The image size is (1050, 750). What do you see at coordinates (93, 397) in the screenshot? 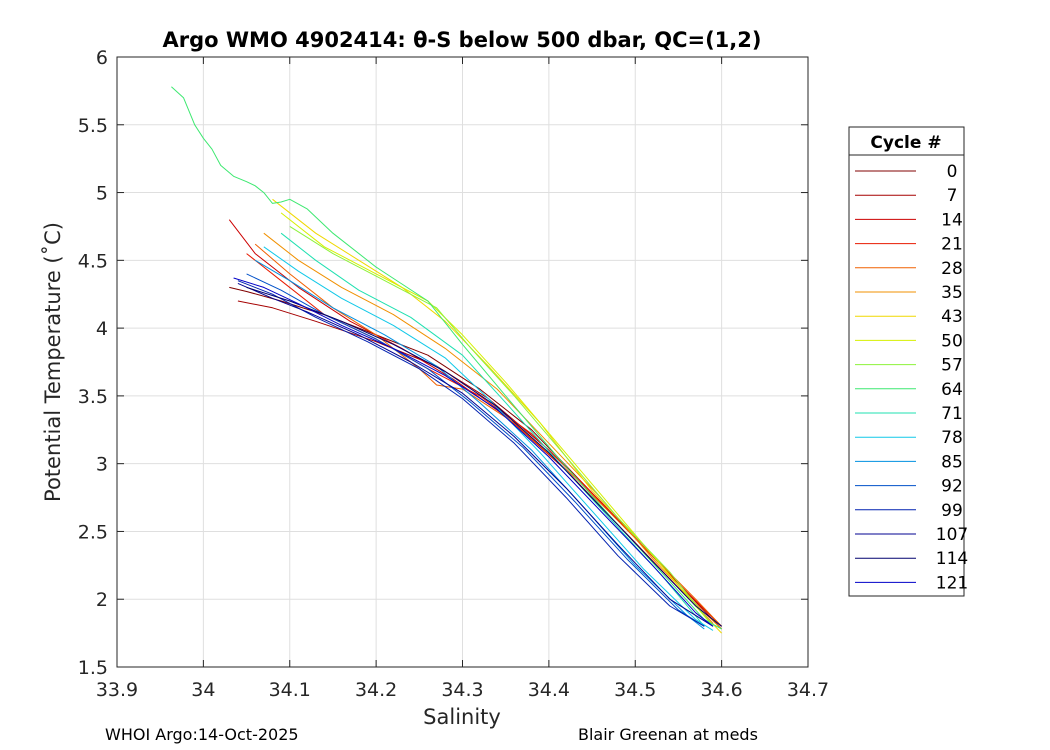
I see `y-tick-label: 3.5` at bounding box center [93, 397].